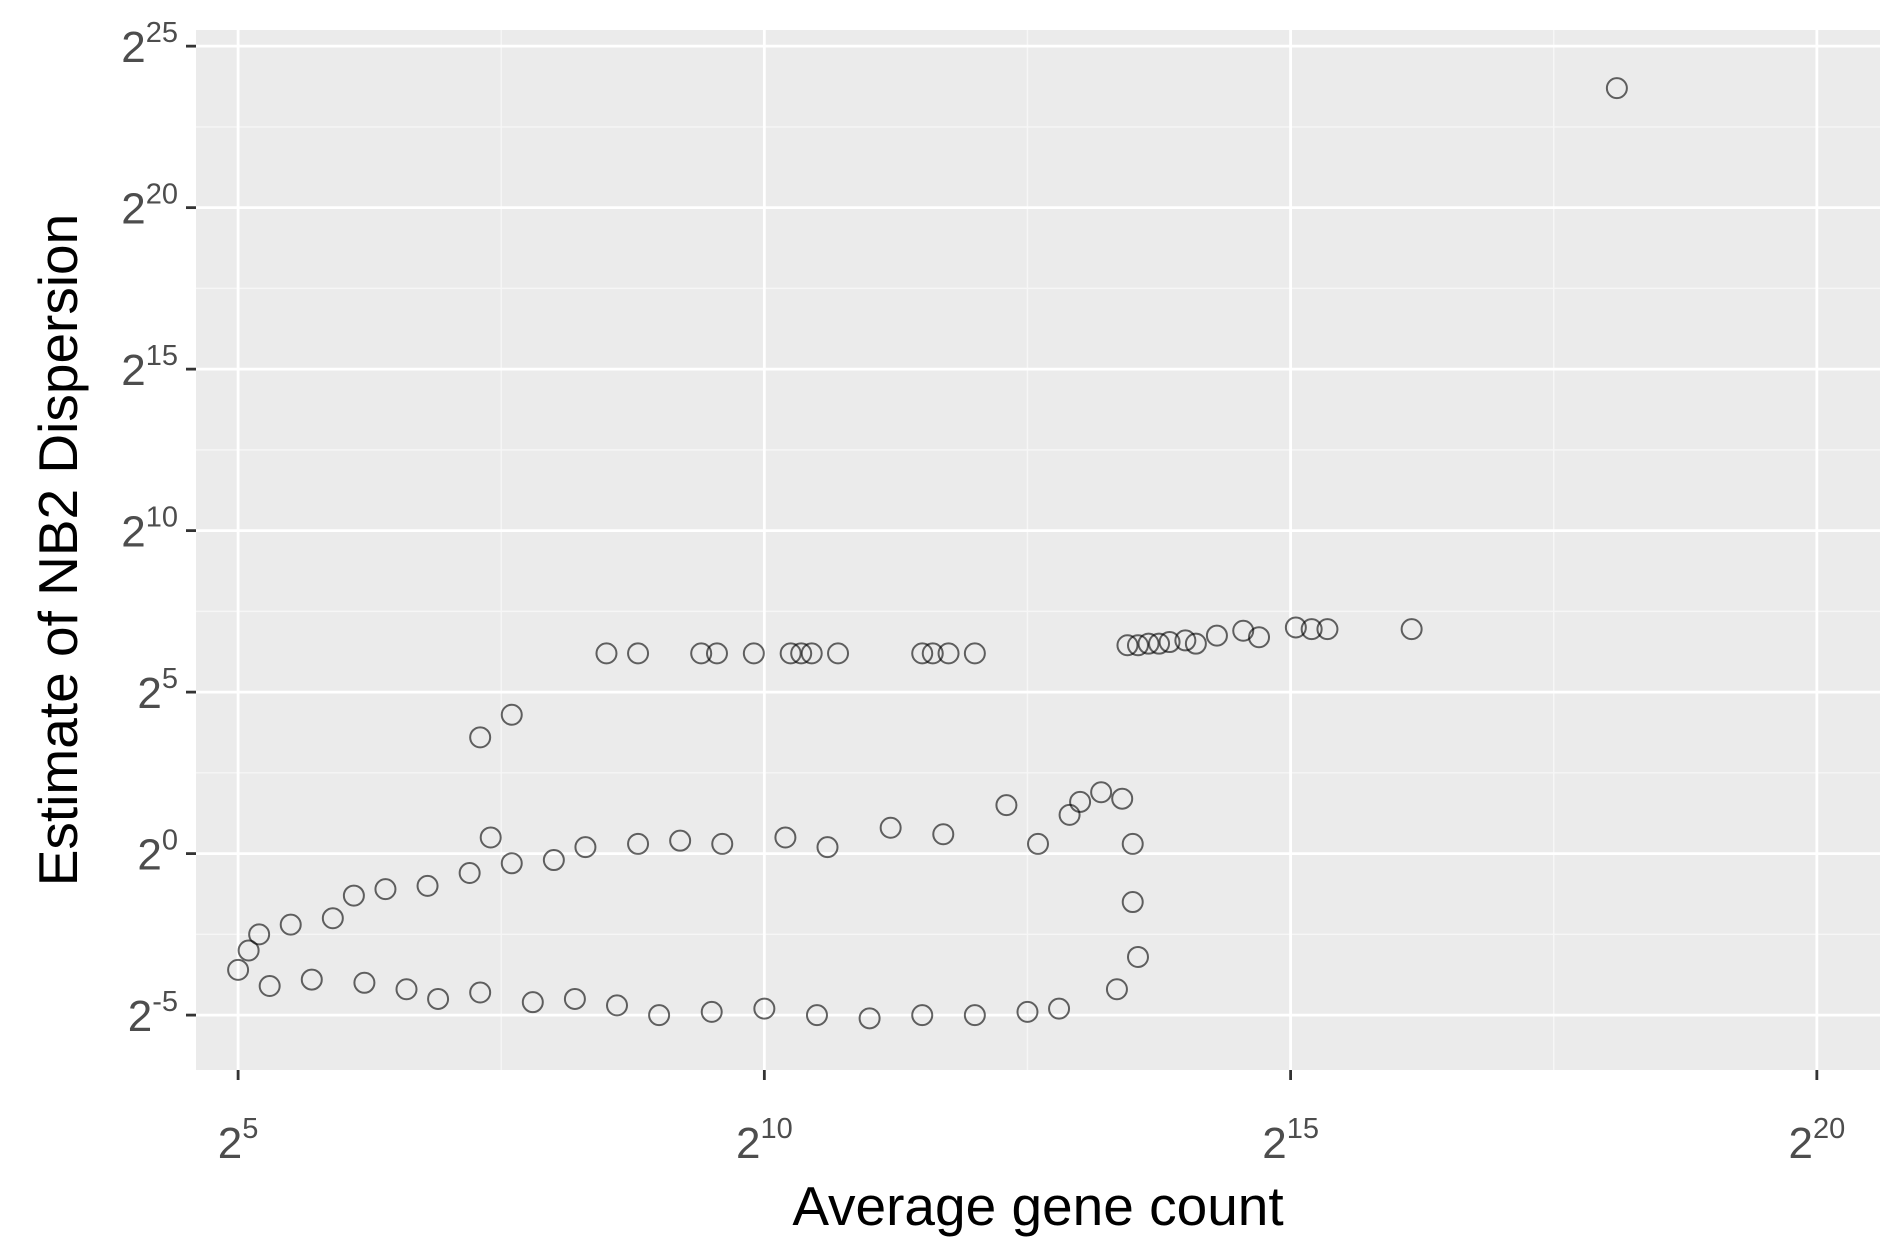 The image size is (1889, 1259). What do you see at coordinates (238, 1140) in the screenshot?
I see `x-tick-label: 25` at bounding box center [238, 1140].